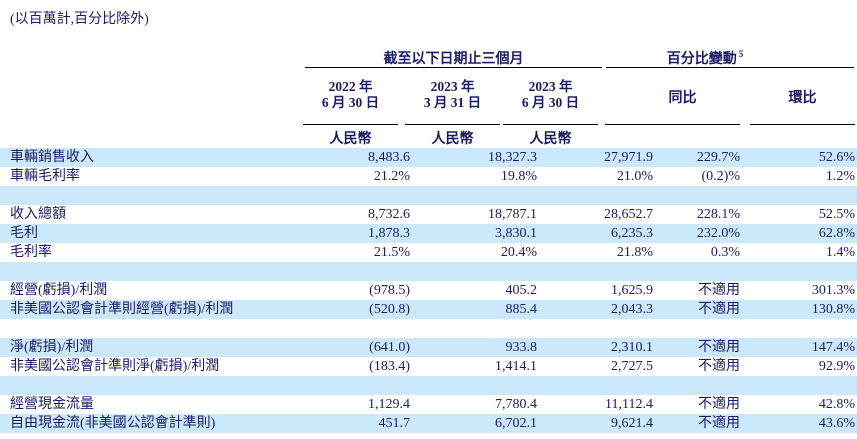 This screenshot has width=857, height=439. I want to click on table-row: 車輛毛利率 21.2% 19.8% 21.0% (0.2)% 1.2%, so click(428, 176).